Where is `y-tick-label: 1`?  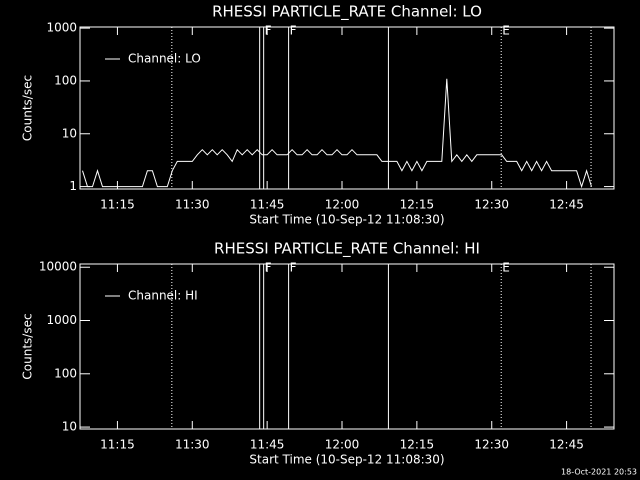
y-tick-label: 1 is located at coordinates (73, 186).